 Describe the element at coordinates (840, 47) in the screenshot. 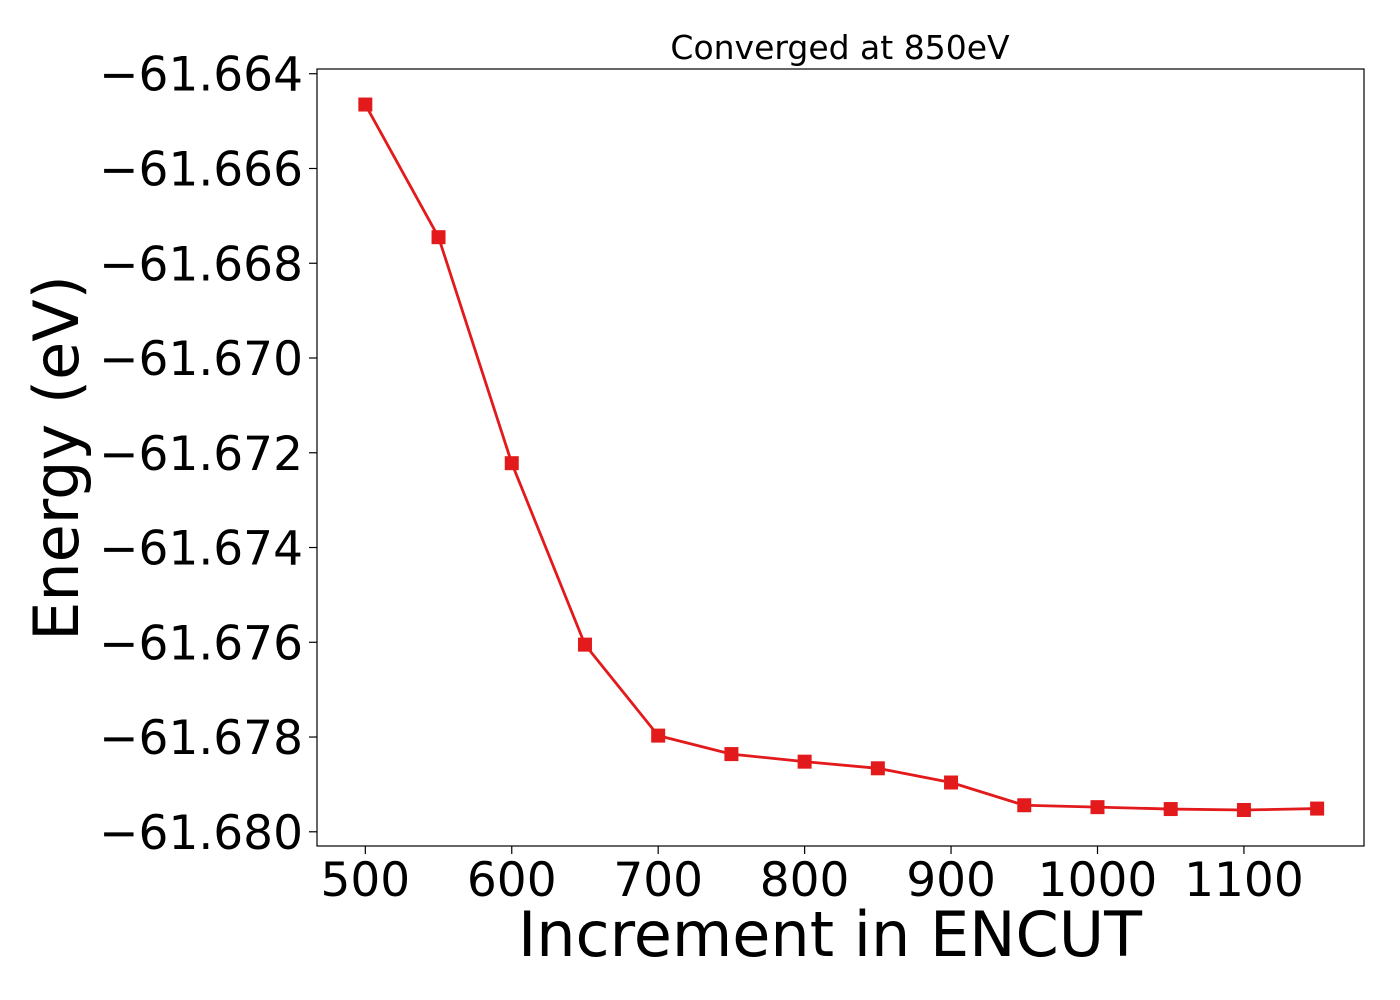

I see `chart-title: Converged at 850eV` at that location.